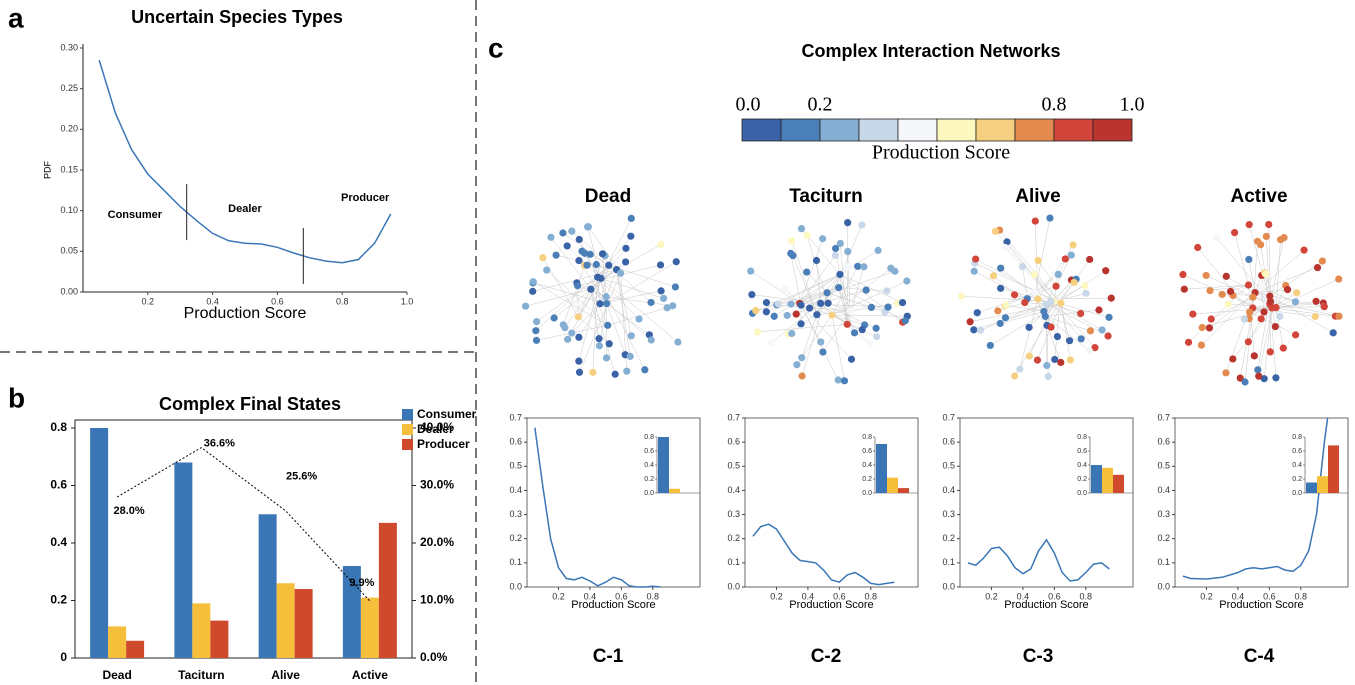  Describe the element at coordinates (867, 493) in the screenshot. I see `inset-tick-label: 0.0` at that location.